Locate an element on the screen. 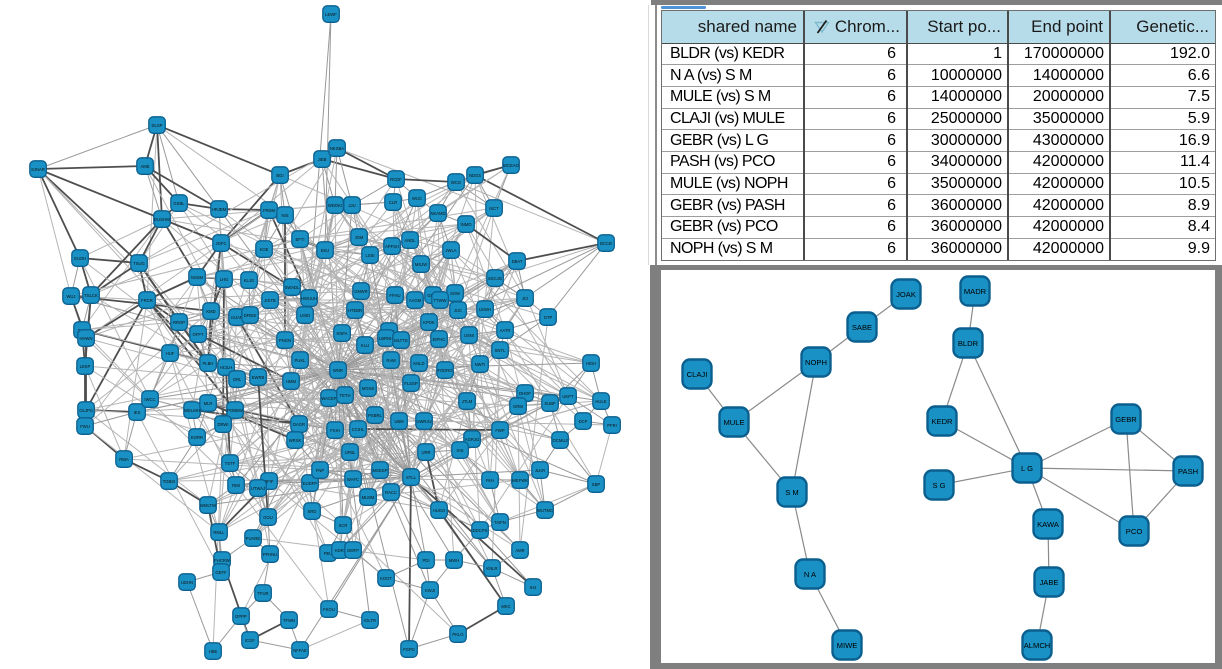 The height and width of the screenshot is (669, 1222). svg-text: HBE is located at coordinates (213, 651).